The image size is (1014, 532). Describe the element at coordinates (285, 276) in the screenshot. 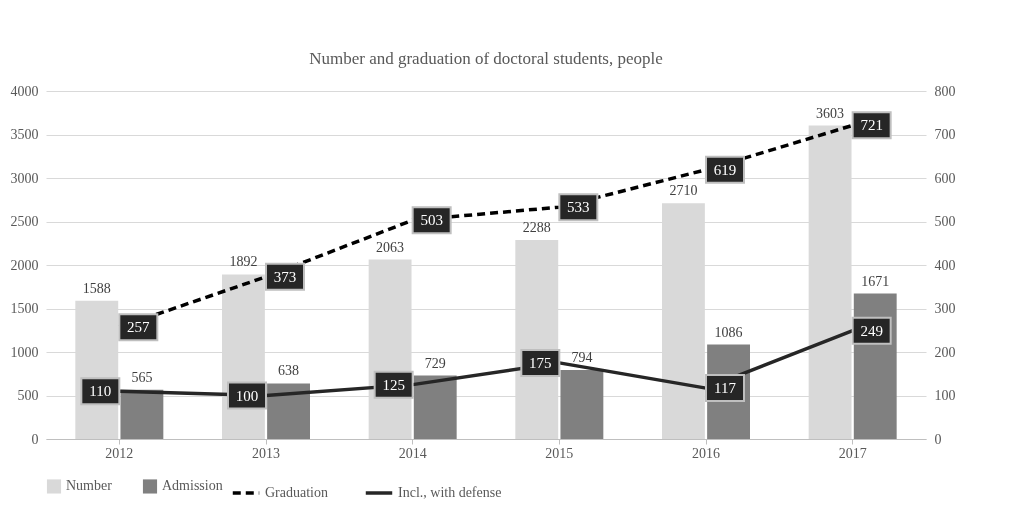

I see `data-label: 373` at that location.